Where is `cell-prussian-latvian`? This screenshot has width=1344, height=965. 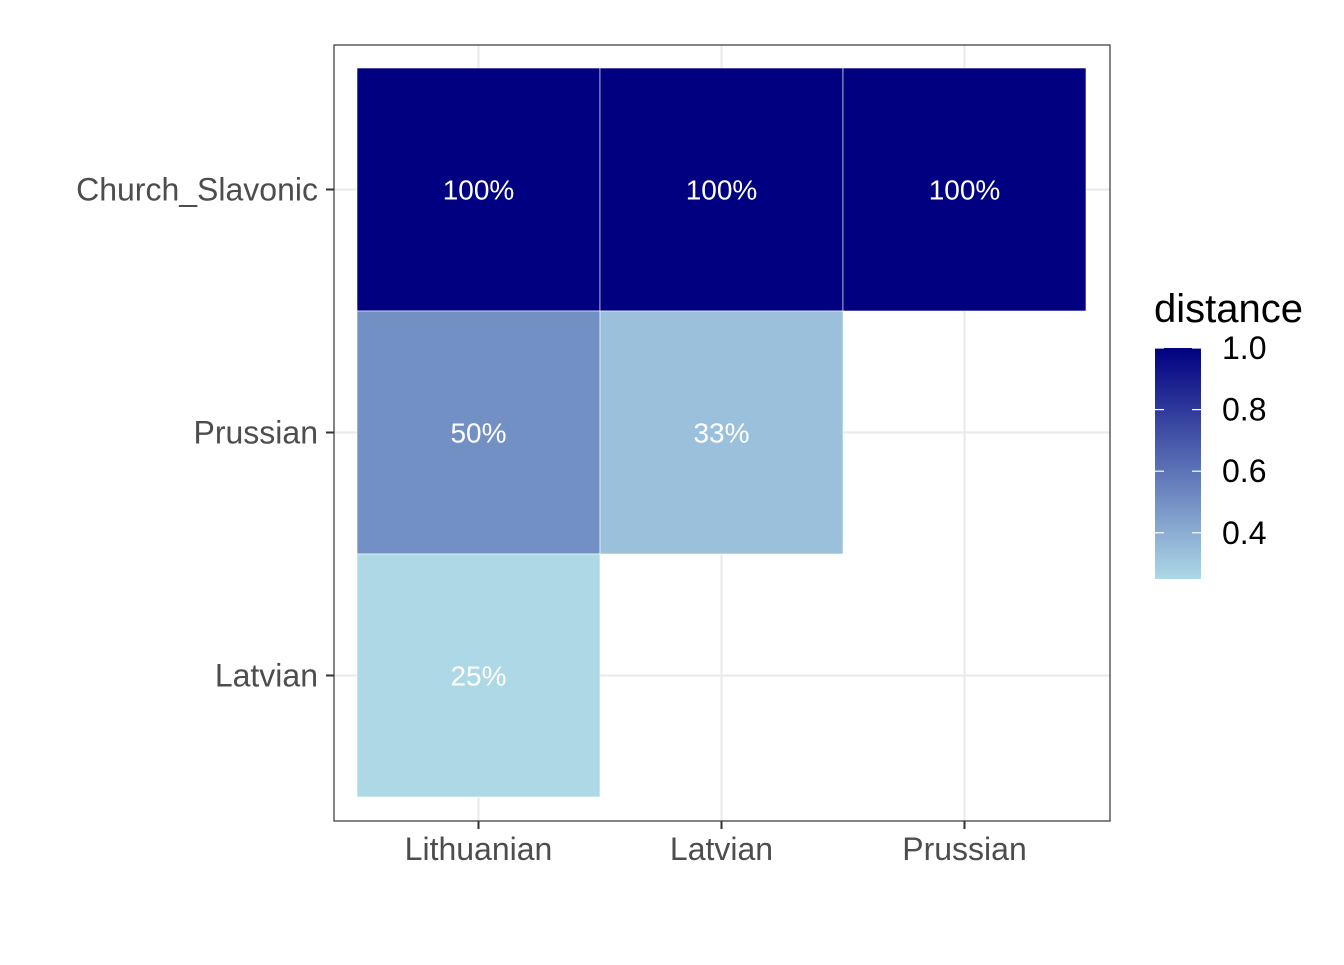
cell-prussian-latvian is located at coordinates (721, 432).